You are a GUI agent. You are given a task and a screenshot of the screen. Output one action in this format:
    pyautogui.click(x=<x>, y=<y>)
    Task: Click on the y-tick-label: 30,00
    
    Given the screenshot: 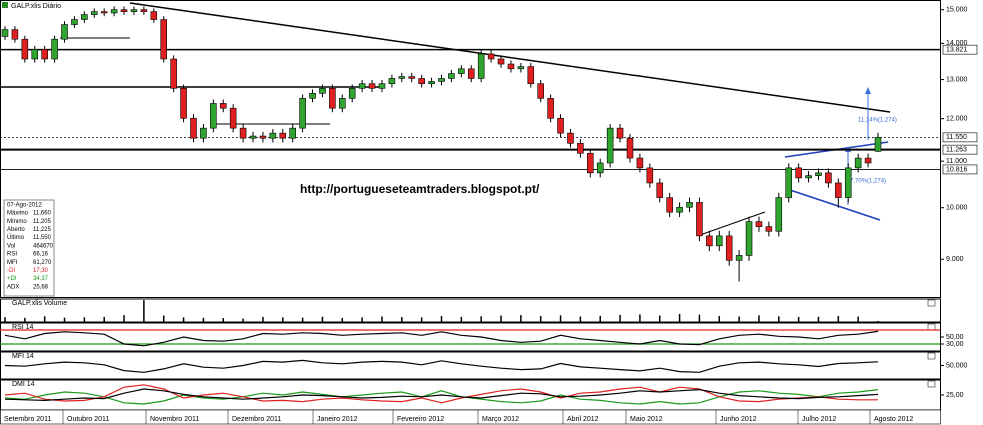 What is the action you would take?
    pyautogui.click(x=955, y=344)
    